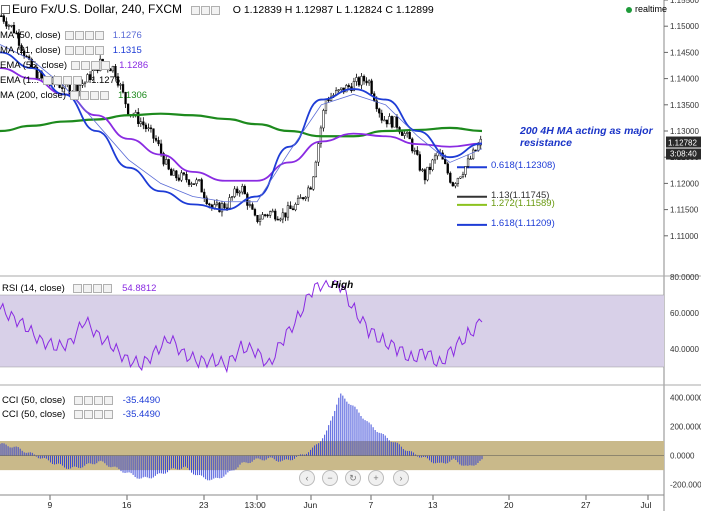 The height and width of the screenshot is (511, 701). Describe the element at coordinates (376, 478) in the screenshot. I see `zoom-in-icon: +` at that location.